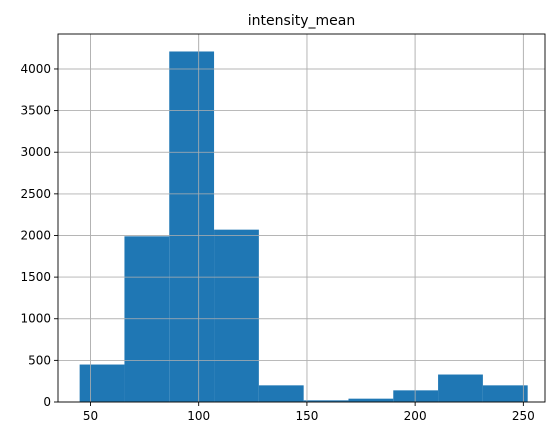 The height and width of the screenshot is (435, 560). What do you see at coordinates (35, 69) in the screenshot?
I see `y-tick-label: 4000` at bounding box center [35, 69].